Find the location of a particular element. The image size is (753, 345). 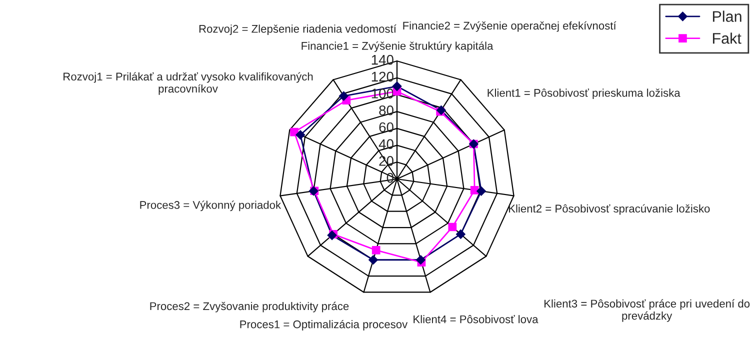

spoke-label: Klient2 = Pôsobivosť spracúvanie ložisko is located at coordinates (609, 209).